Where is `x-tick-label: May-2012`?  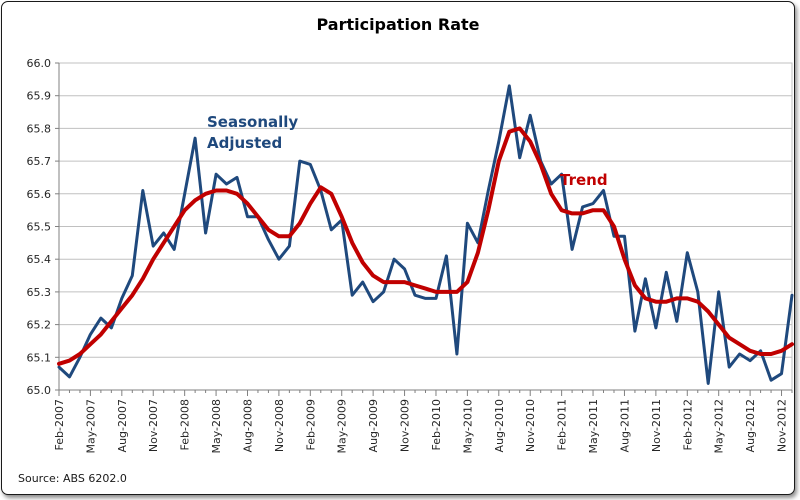
x-tick-label: May-2012 is located at coordinates (719, 426).